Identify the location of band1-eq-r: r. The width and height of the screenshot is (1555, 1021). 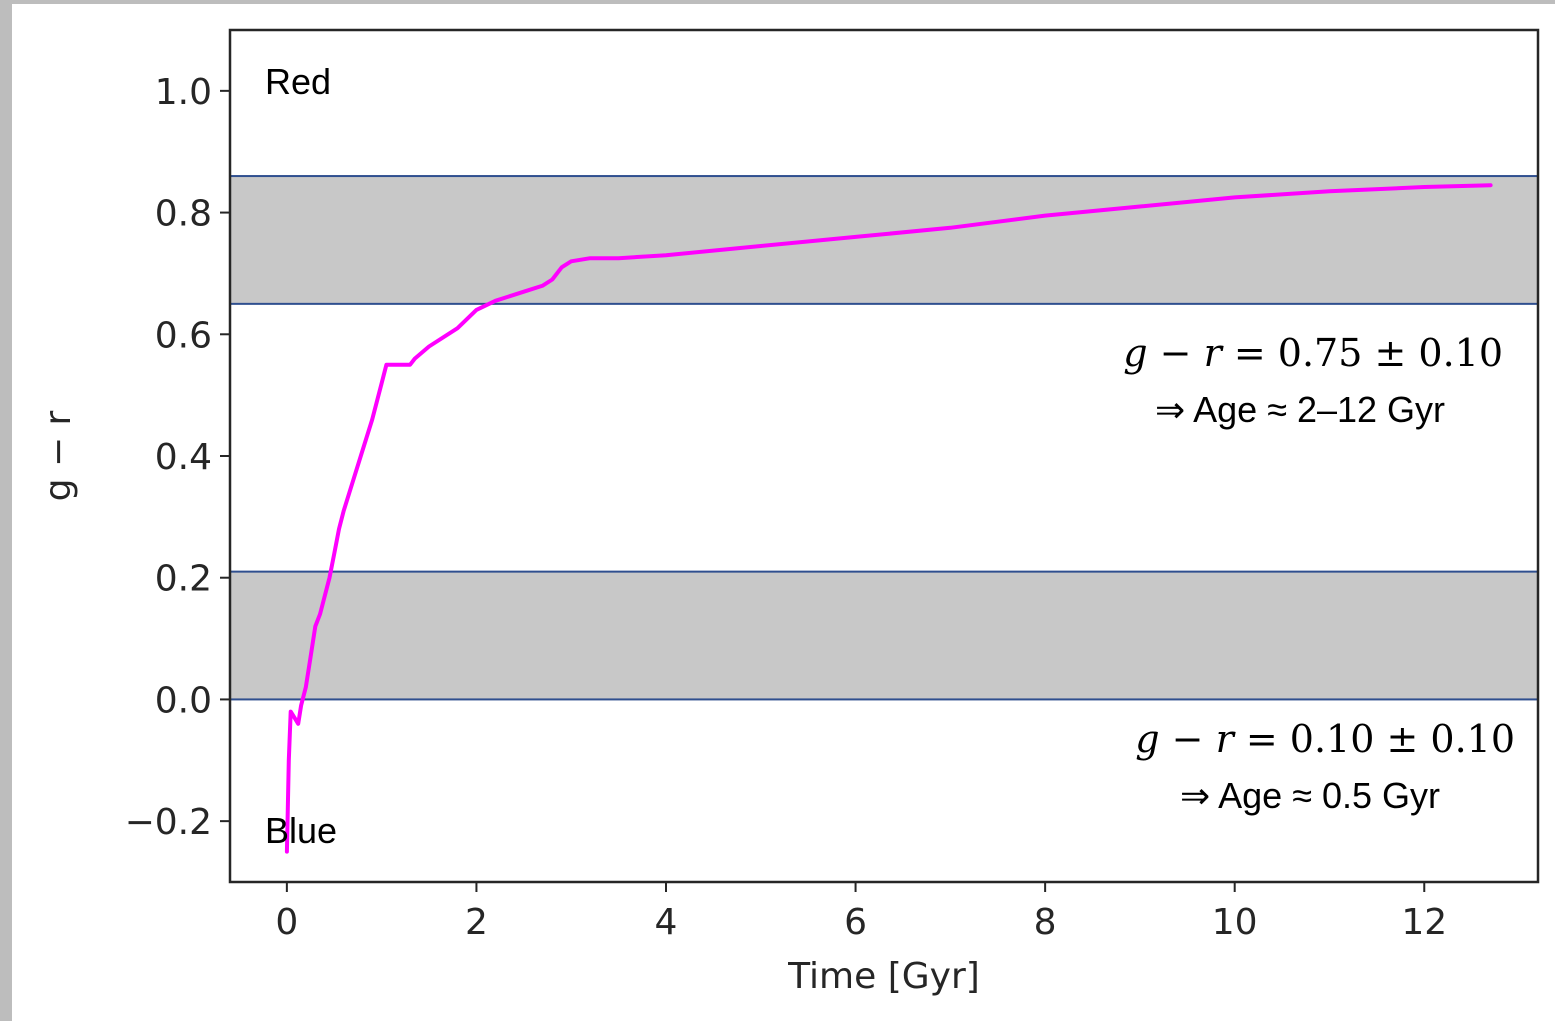
(1214, 353).